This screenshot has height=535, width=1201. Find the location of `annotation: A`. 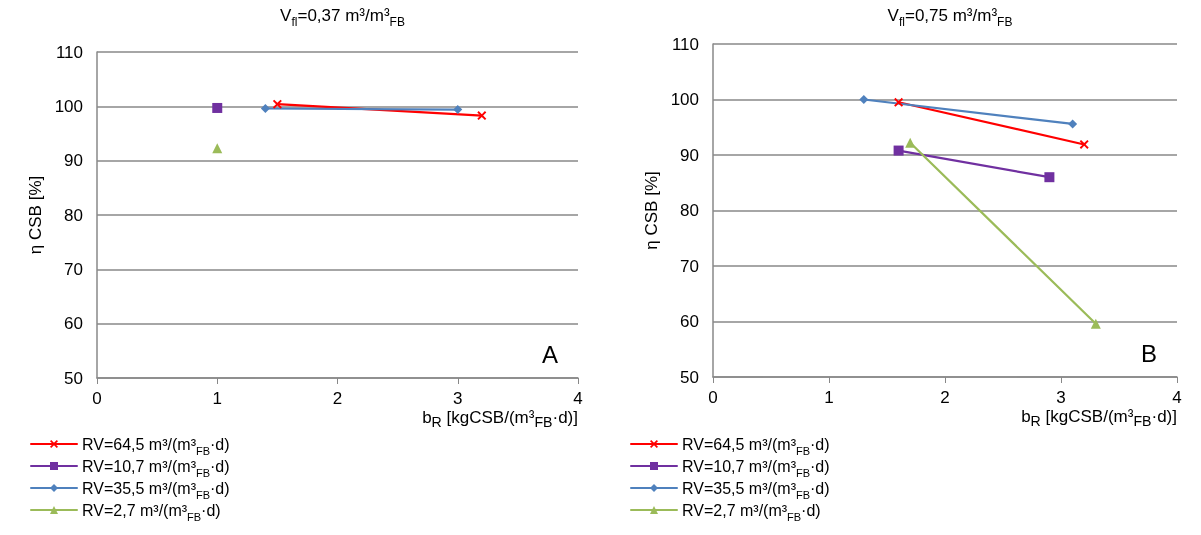

annotation: A is located at coordinates (550, 354).